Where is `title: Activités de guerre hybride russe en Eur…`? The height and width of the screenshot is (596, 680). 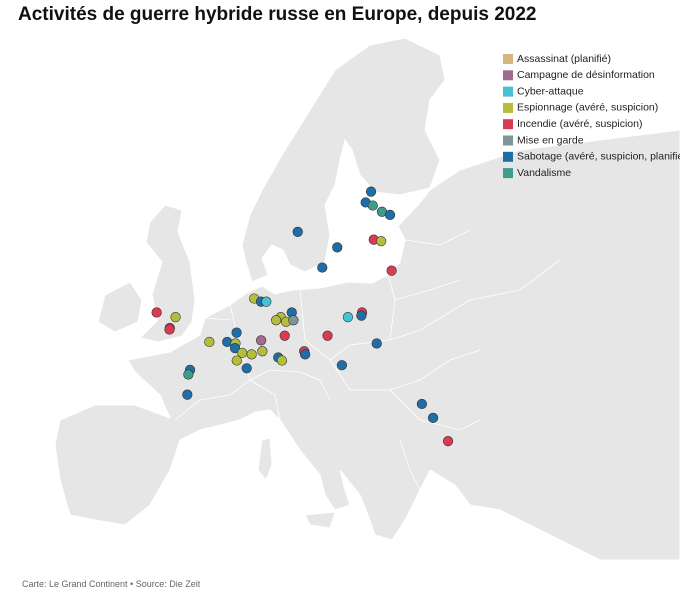 title: Activités de guerre hybride russe en Eur… is located at coordinates (277, 14).